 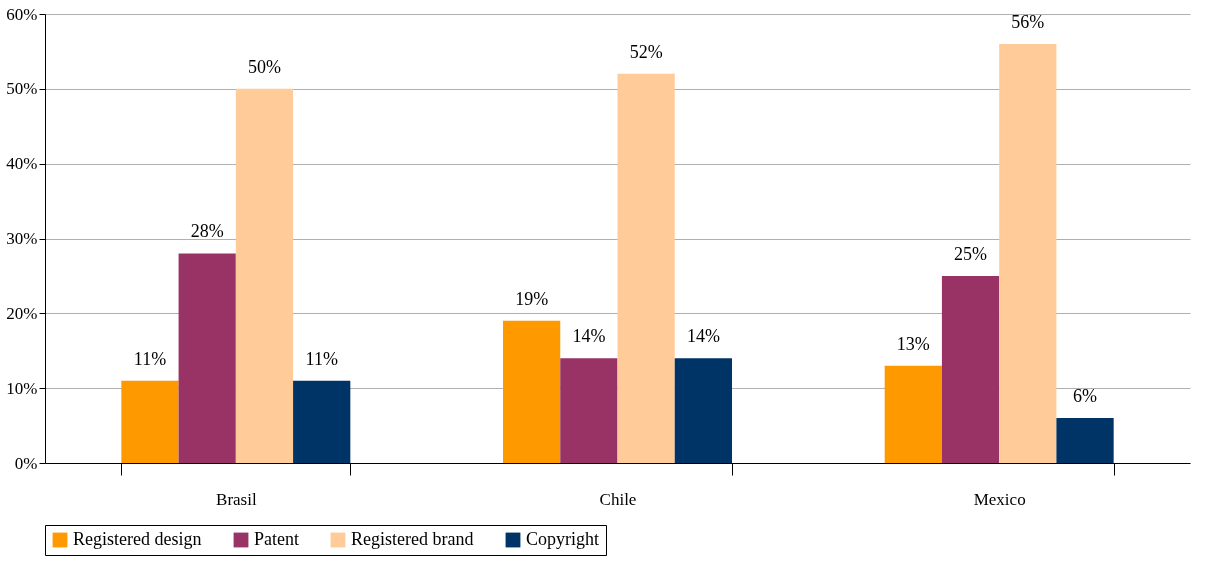 What do you see at coordinates (137, 539) in the screenshot?
I see `legend-label: Registered design` at bounding box center [137, 539].